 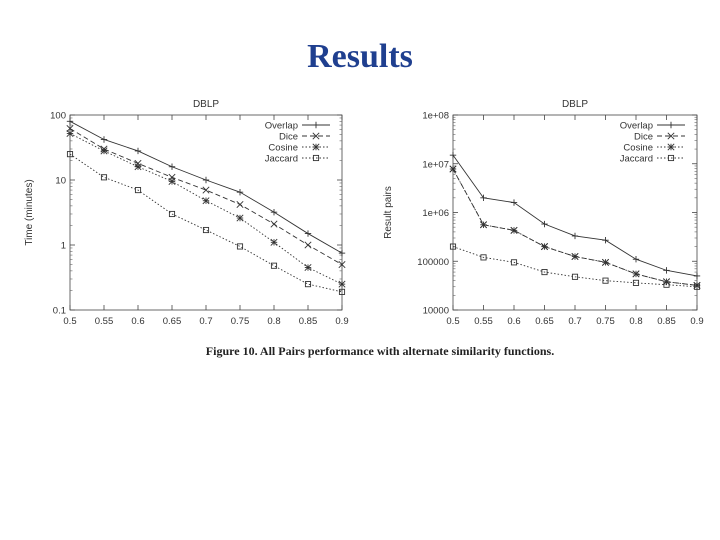 What do you see at coordinates (205, 321) in the screenshot?
I see `chart0-xtick-label: 0.7` at bounding box center [205, 321].